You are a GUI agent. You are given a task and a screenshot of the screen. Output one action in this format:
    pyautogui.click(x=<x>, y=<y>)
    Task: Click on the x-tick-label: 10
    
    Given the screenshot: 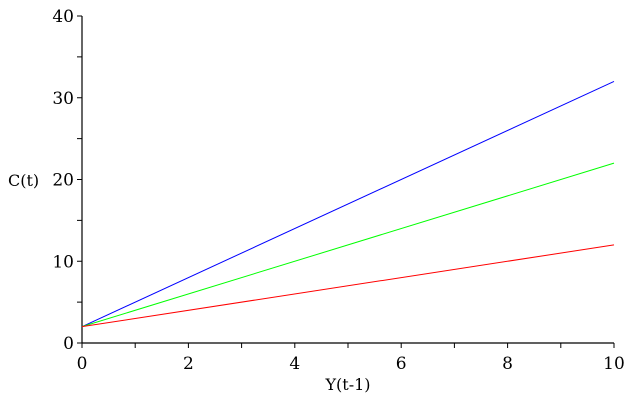 What is the action you would take?
    pyautogui.click(x=614, y=364)
    